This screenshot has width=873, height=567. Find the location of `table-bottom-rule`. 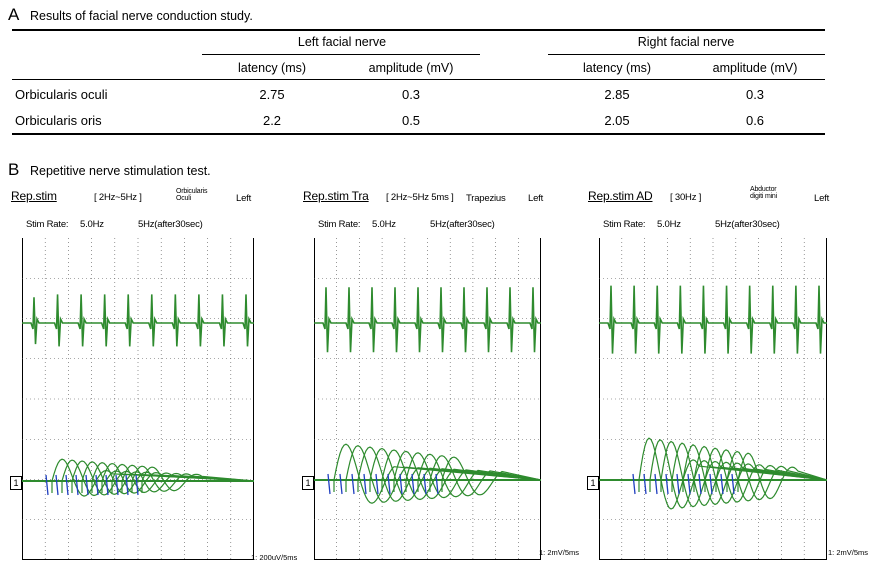

table-bottom-rule is located at coordinates (418, 134).